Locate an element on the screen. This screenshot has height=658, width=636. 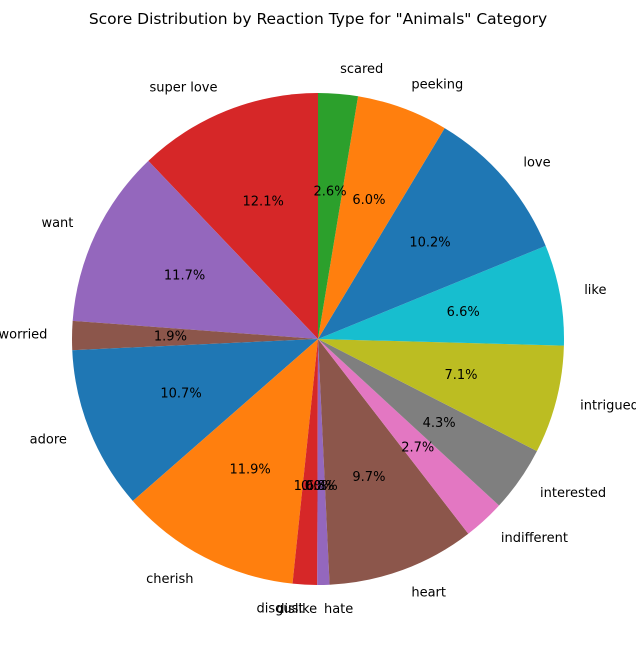
percent-label-interested: 4.3% is located at coordinates (439, 423).